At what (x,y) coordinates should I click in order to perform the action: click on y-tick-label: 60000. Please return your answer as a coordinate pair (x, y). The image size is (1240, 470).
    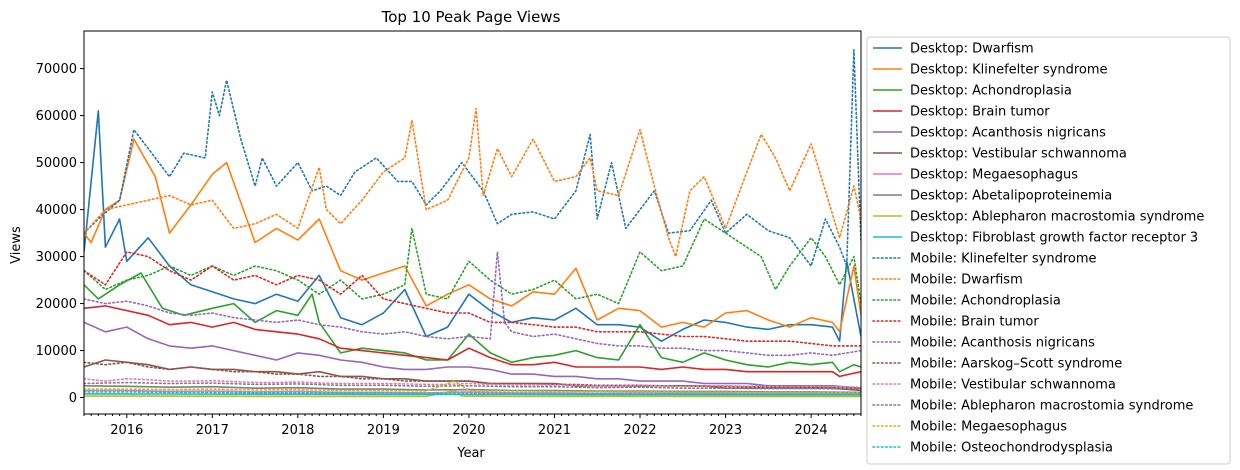
    Looking at the image, I should click on (56, 116).